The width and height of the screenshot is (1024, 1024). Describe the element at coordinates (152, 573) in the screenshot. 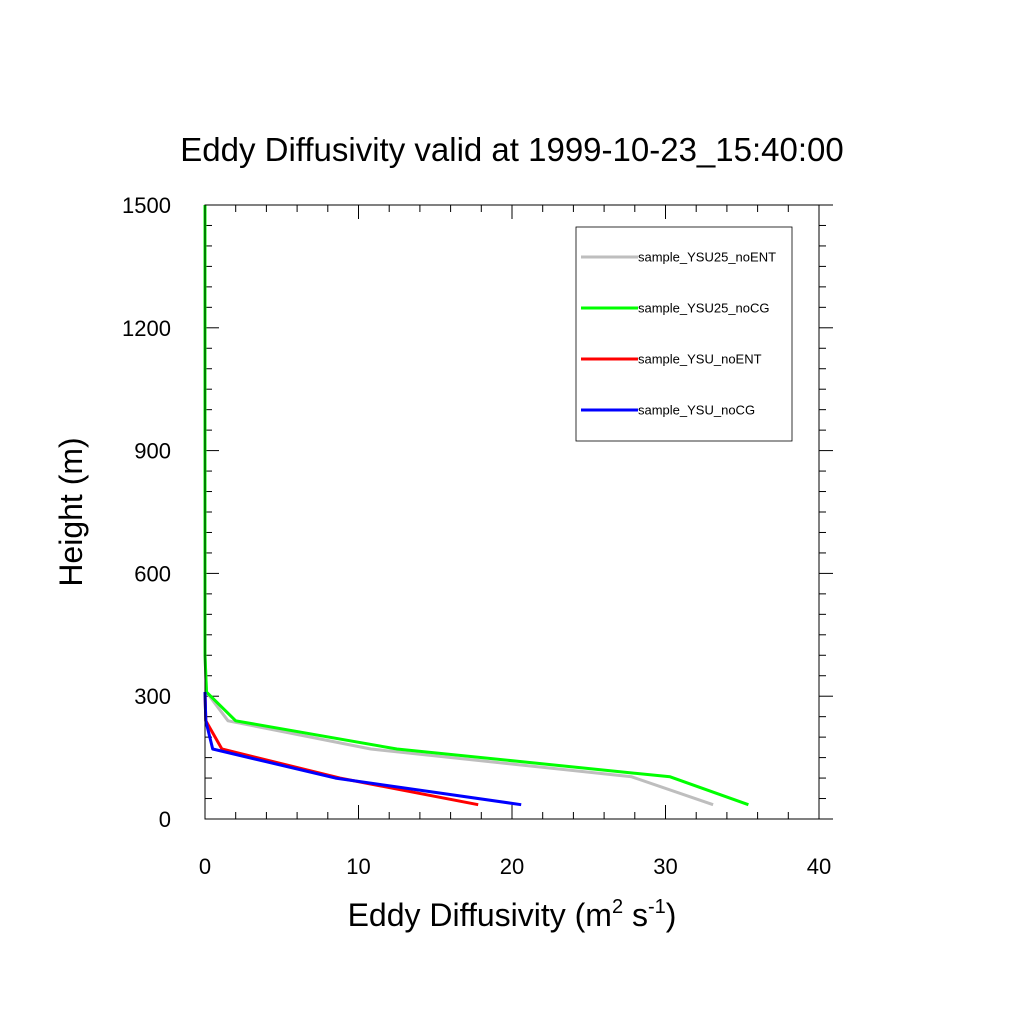

I see `y-tick-label: 600` at that location.